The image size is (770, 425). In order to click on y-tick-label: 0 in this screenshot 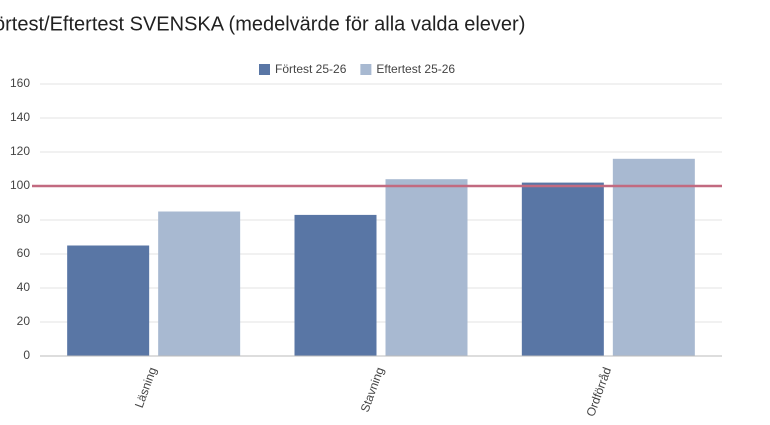, I will do `click(26, 355)`.